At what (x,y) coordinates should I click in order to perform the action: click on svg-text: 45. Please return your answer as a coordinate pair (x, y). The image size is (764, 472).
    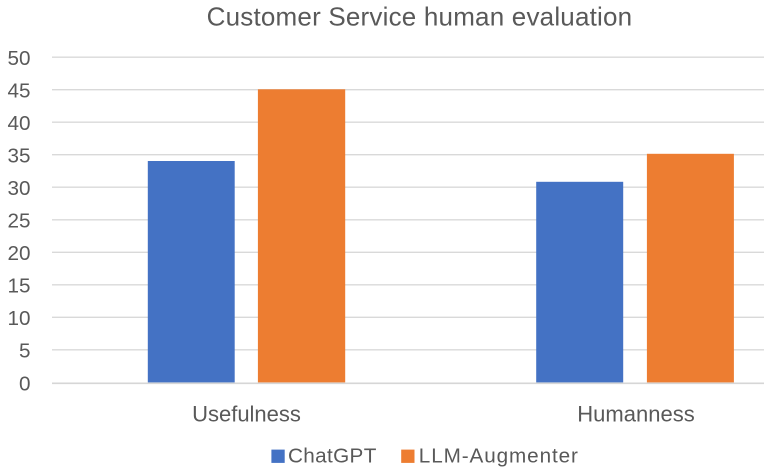
    Looking at the image, I should click on (18, 91).